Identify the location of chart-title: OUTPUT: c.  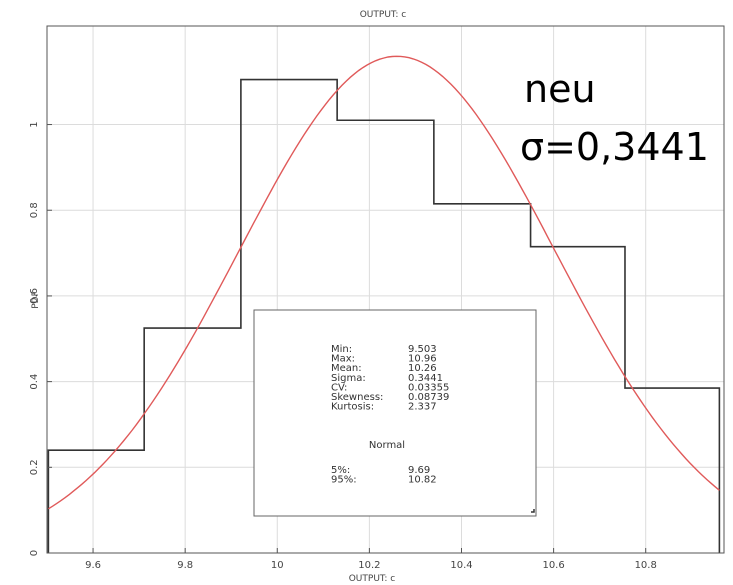
(383, 15).